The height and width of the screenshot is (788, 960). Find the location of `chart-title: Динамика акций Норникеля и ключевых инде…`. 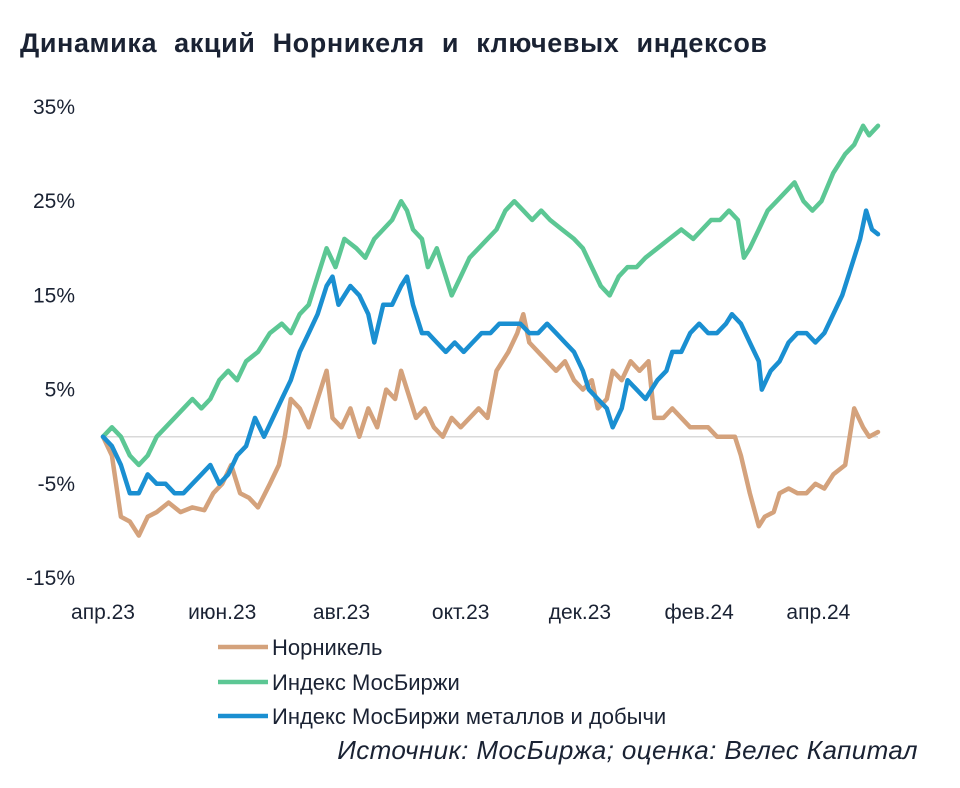

chart-title: Динамика акций Норникеля и ключевых инде… is located at coordinates (394, 43).